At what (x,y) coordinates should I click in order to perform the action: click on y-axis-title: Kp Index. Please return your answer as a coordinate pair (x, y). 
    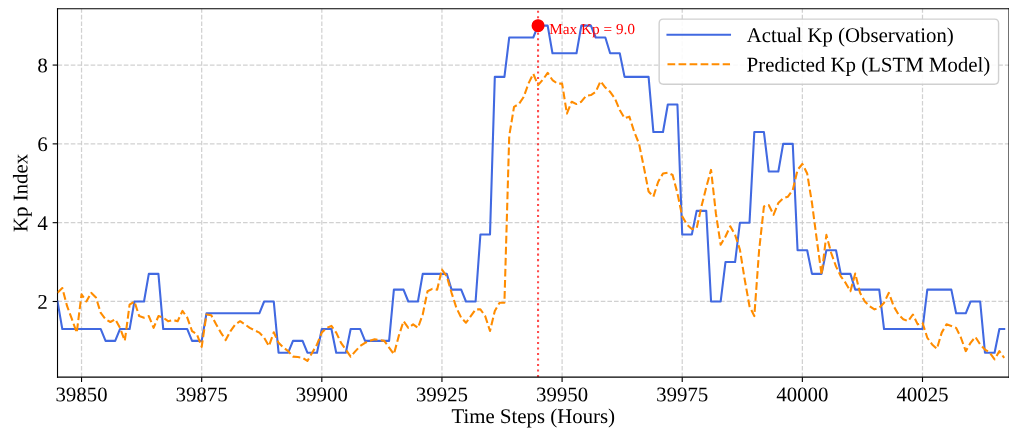
    Looking at the image, I should click on (22, 193).